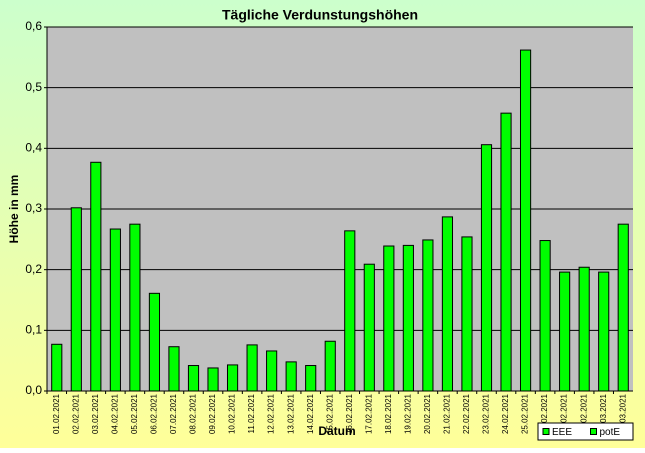 The width and height of the screenshot is (645, 453). I want to click on legend-label: EEE, so click(562, 432).